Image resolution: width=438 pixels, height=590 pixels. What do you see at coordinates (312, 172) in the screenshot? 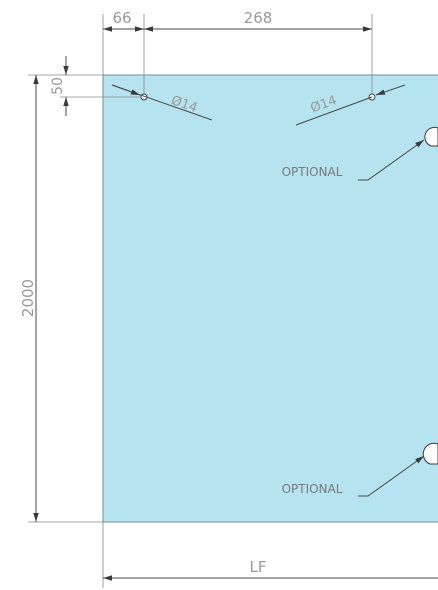
I see `optional-label-upper: OPTIONAL` at bounding box center [312, 172].